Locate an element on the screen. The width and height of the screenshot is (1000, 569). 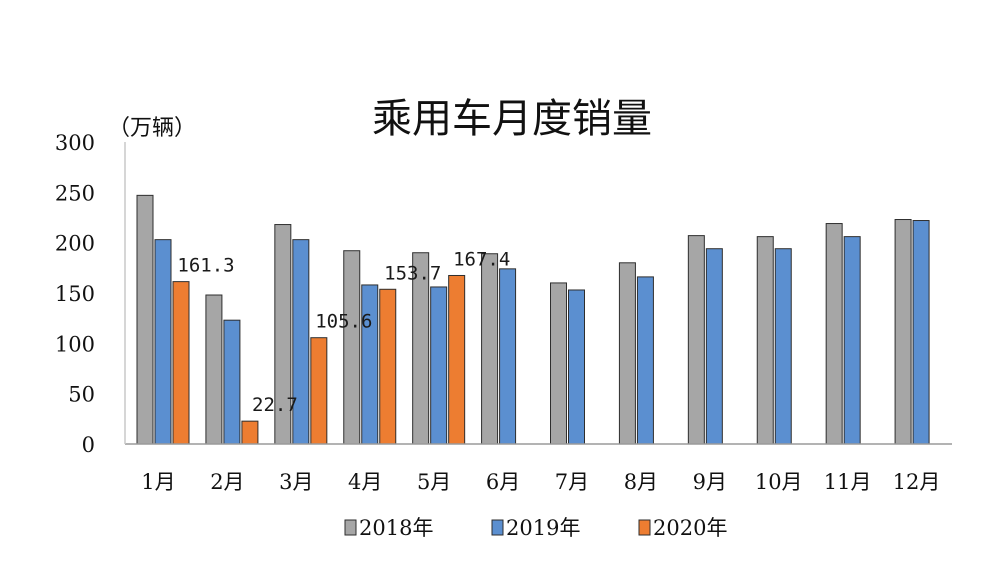
x-tick-label: 12月 is located at coordinates (917, 482).